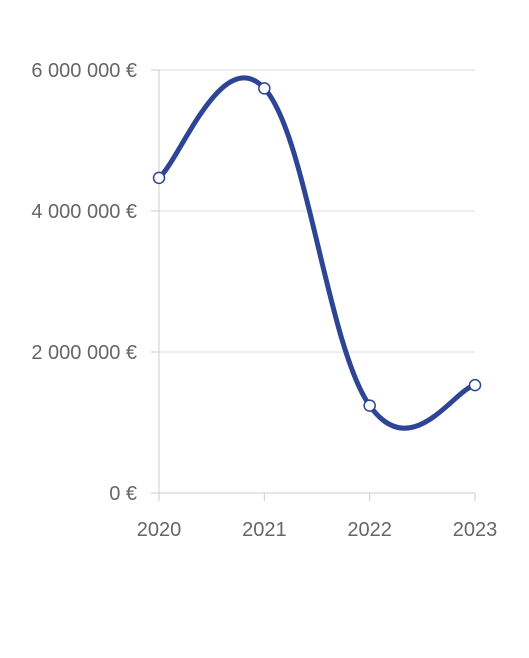 This screenshot has height=658, width=529. Describe the element at coordinates (84, 71) in the screenshot. I see `y-tick-label-3: 6 000 000 €` at that location.